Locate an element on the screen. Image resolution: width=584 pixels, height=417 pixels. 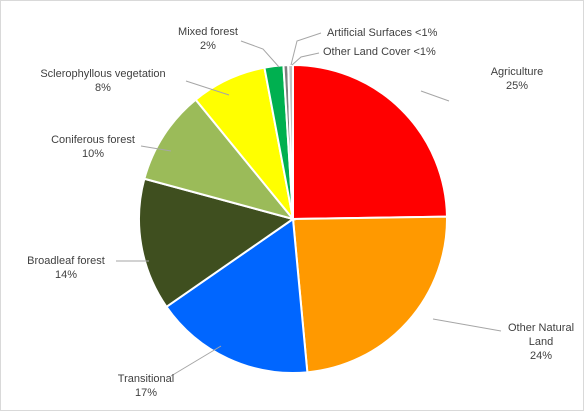
slice-label-transitional: Transitional 17% is located at coordinates (146, 386).